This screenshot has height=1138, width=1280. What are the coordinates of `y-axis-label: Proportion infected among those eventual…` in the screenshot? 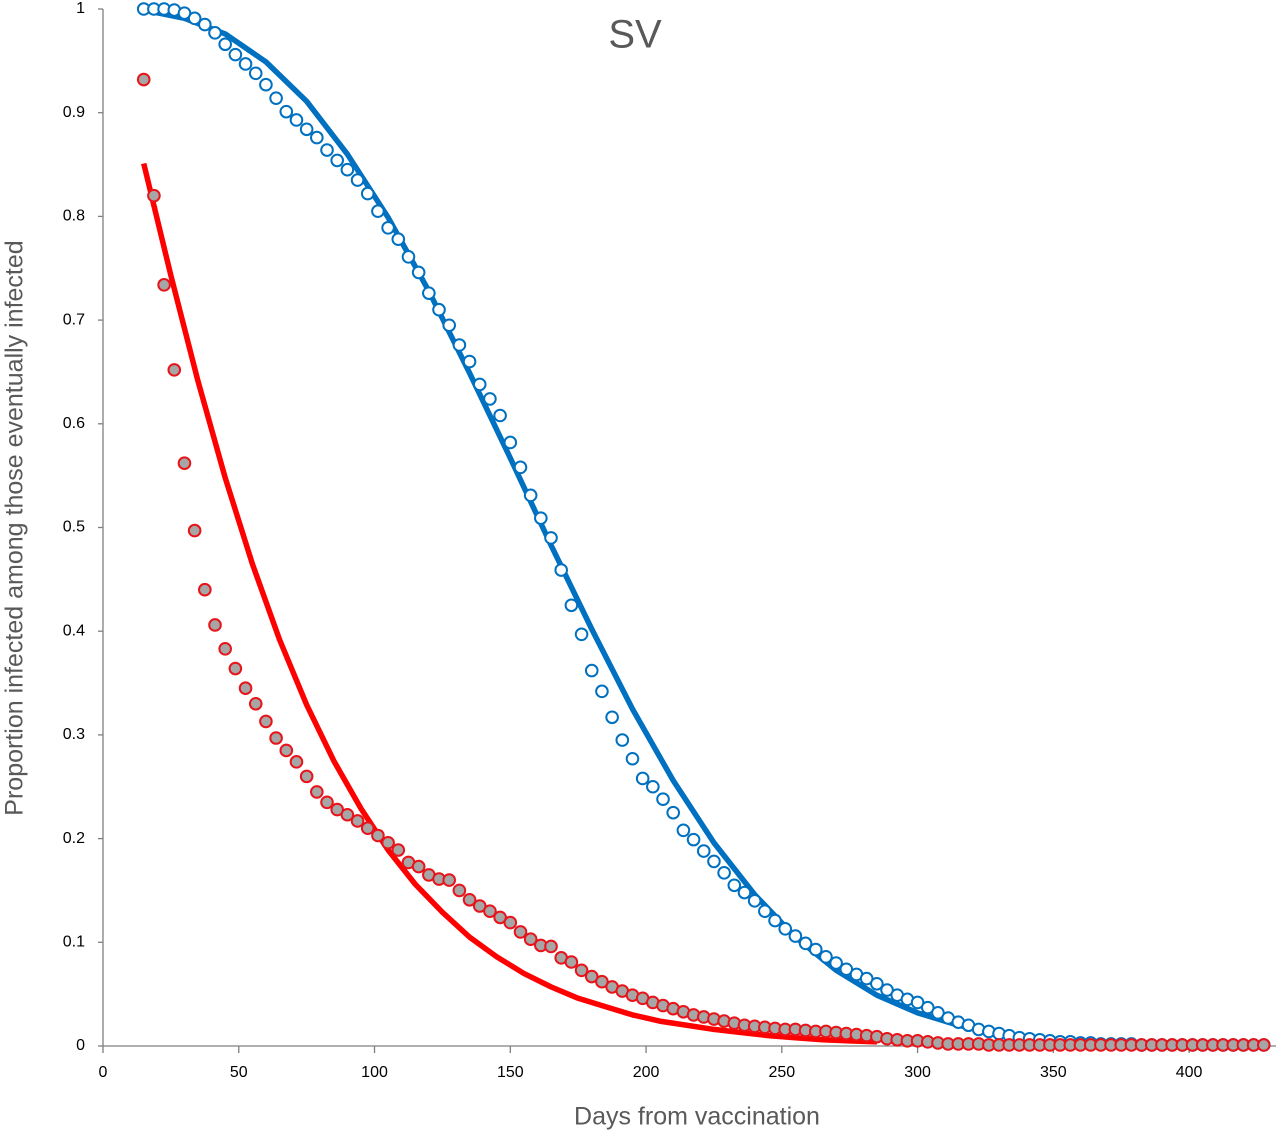 It's located at (15, 527).